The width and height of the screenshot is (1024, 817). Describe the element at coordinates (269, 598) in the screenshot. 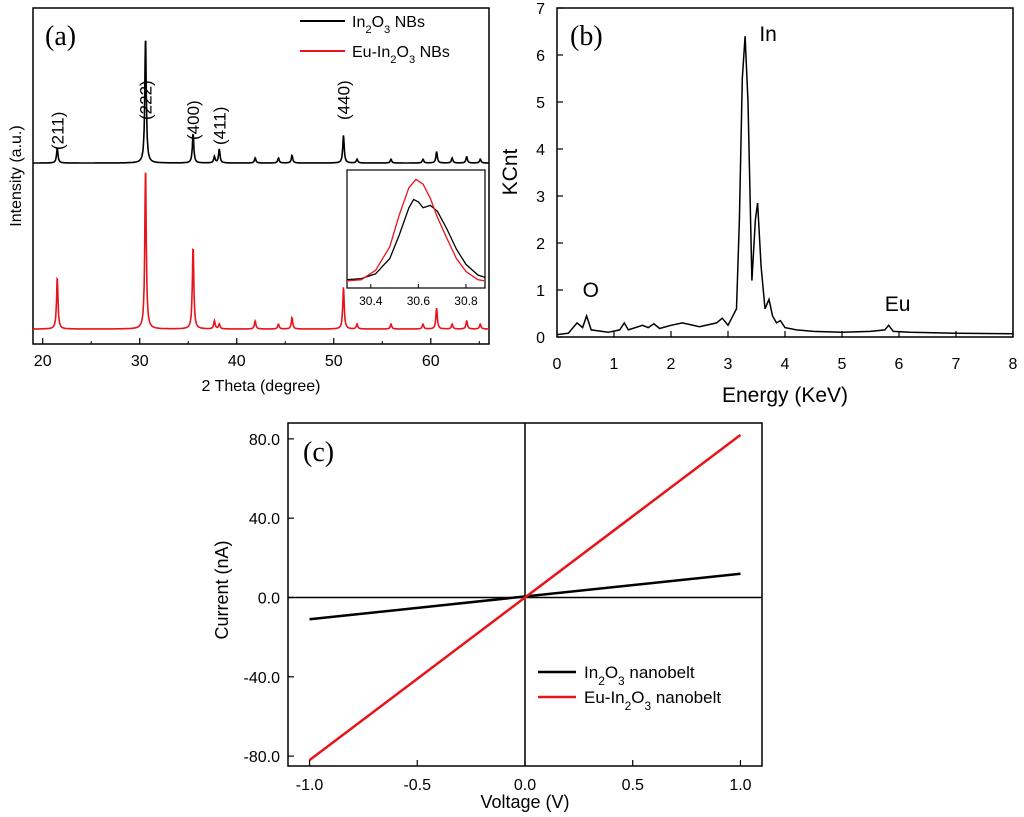

I see `y-tick-label: 0.0` at that location.